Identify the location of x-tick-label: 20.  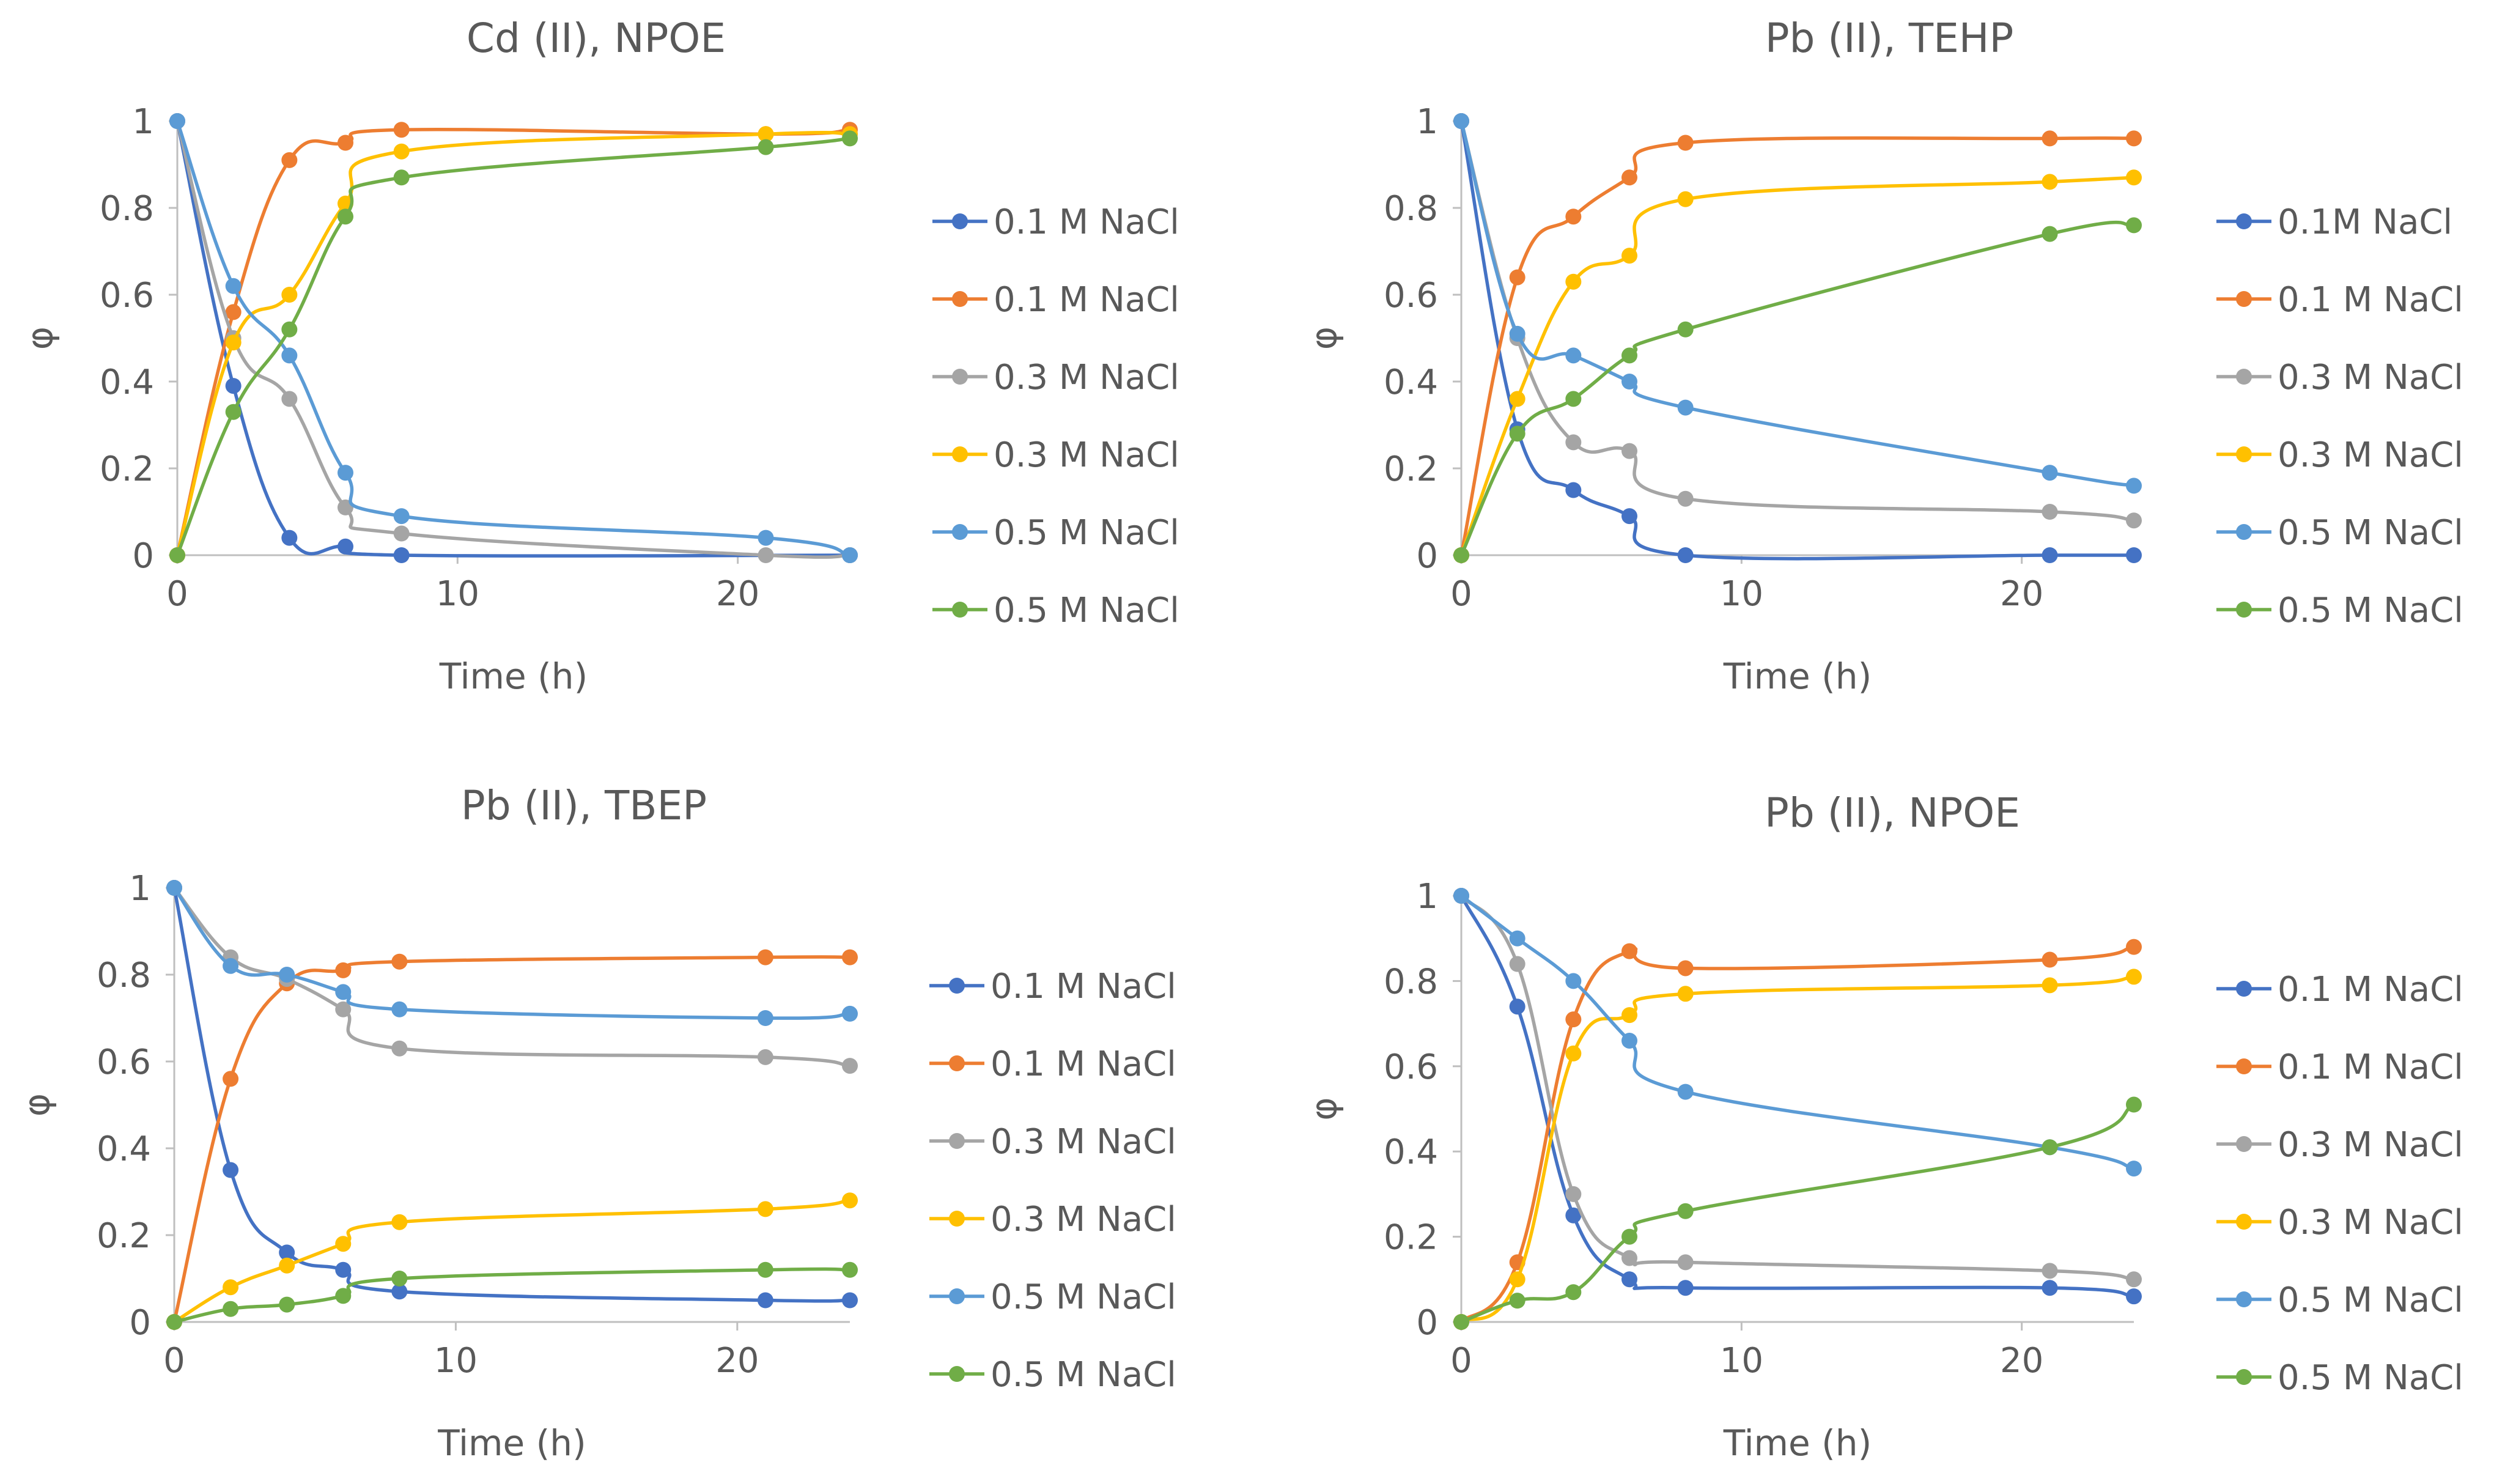
(2021, 1361).